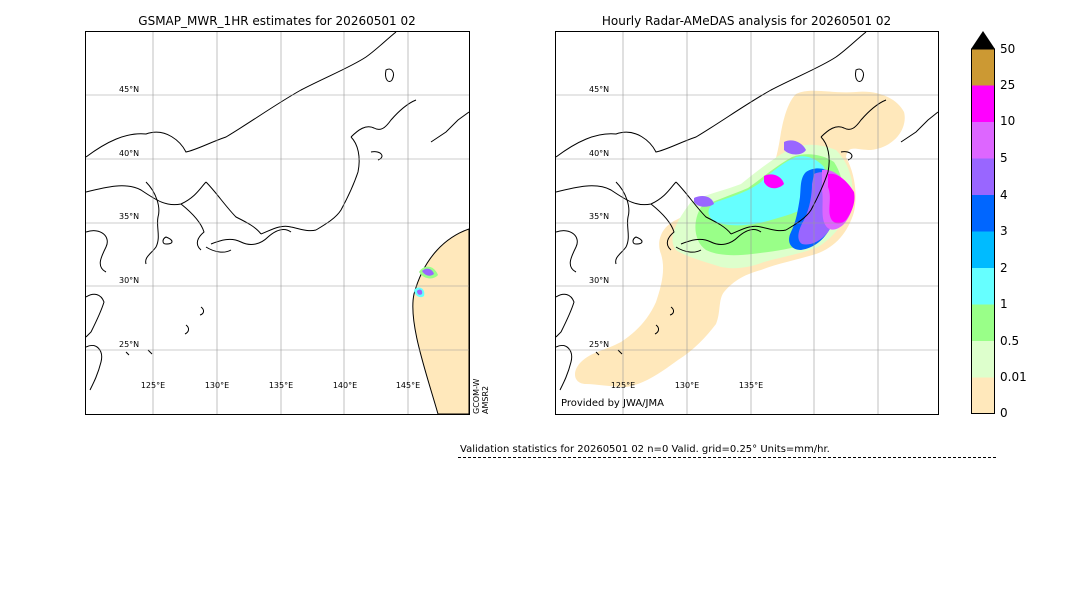  What do you see at coordinates (129, 280) in the screenshot?
I see `left-lat-label-30: 30°N` at bounding box center [129, 280].